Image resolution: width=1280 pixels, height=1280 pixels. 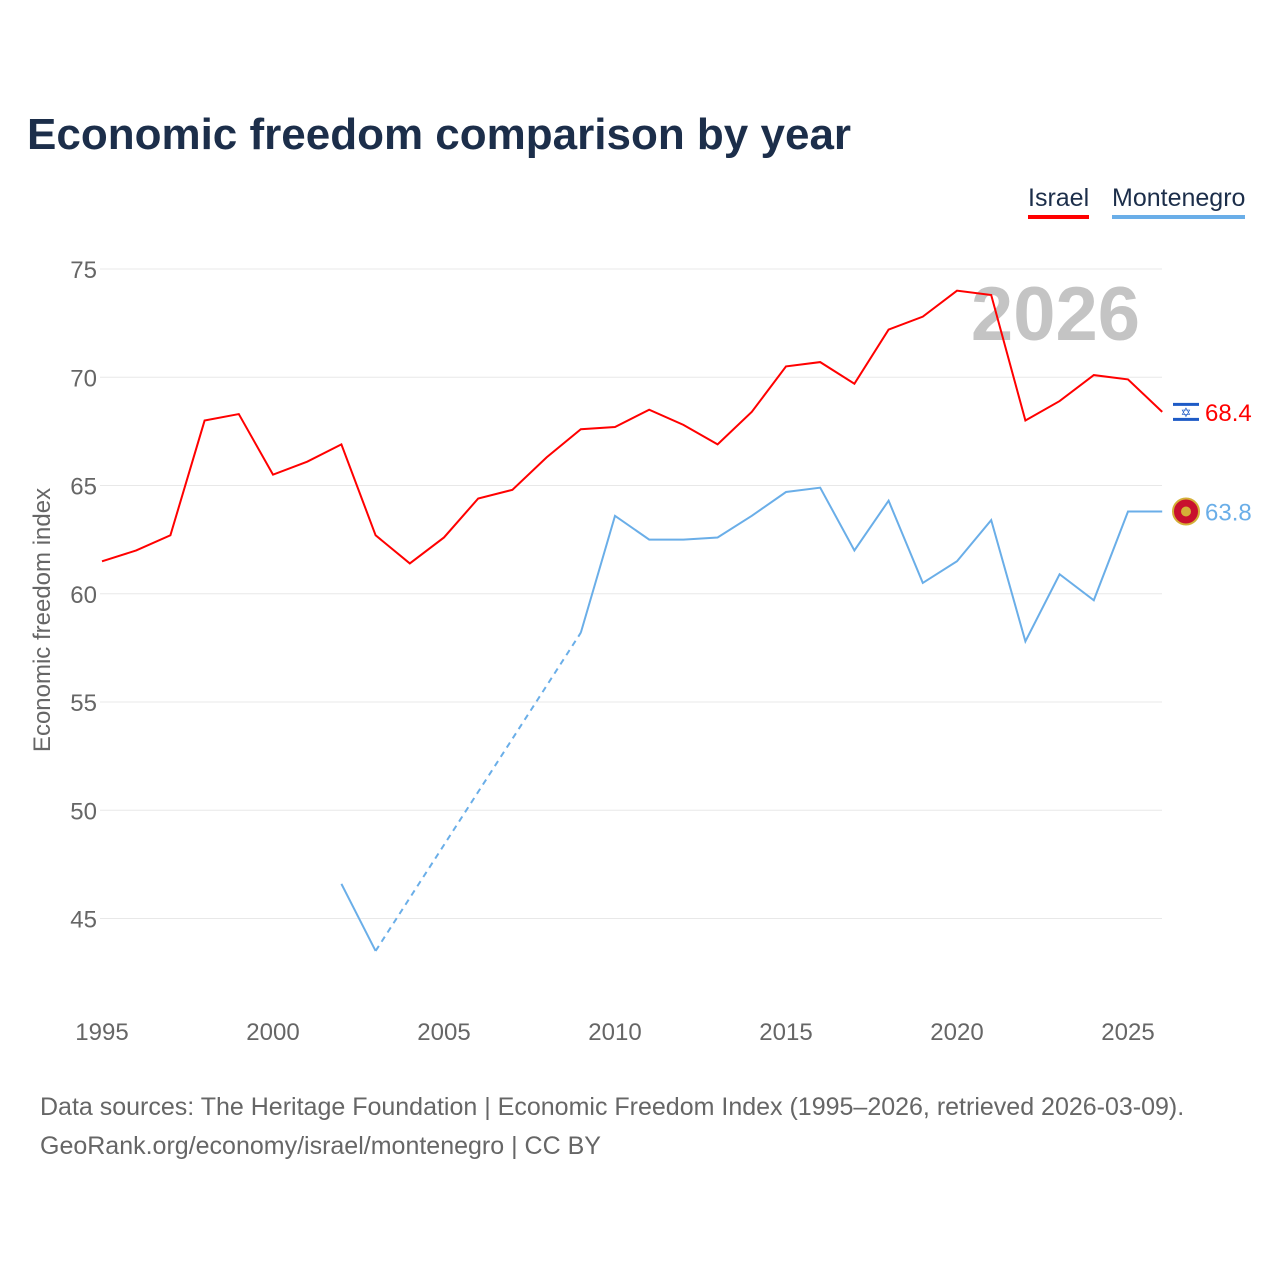 I want to click on y-tick-label: 50, so click(x=83, y=811).